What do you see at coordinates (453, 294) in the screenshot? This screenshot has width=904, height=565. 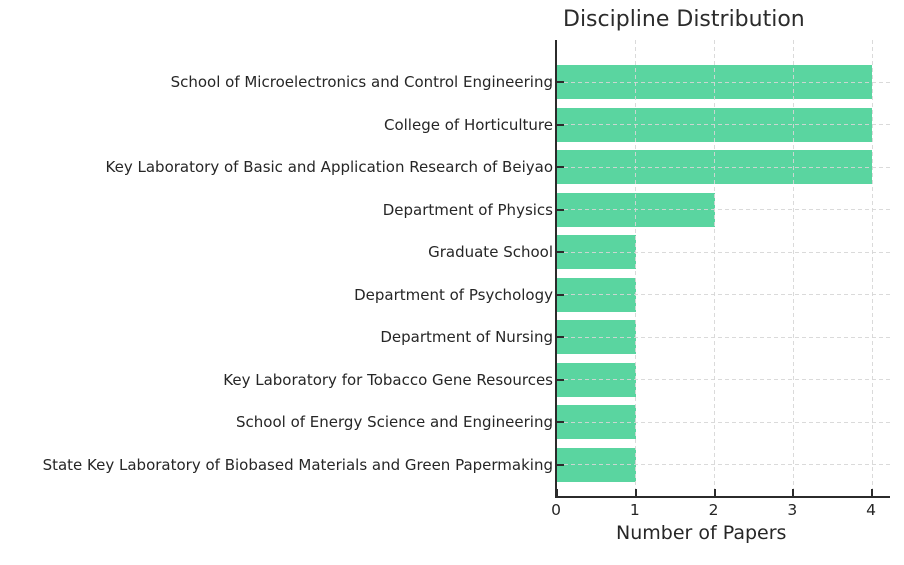 I see `category-label: Department of Psychology` at bounding box center [453, 294].